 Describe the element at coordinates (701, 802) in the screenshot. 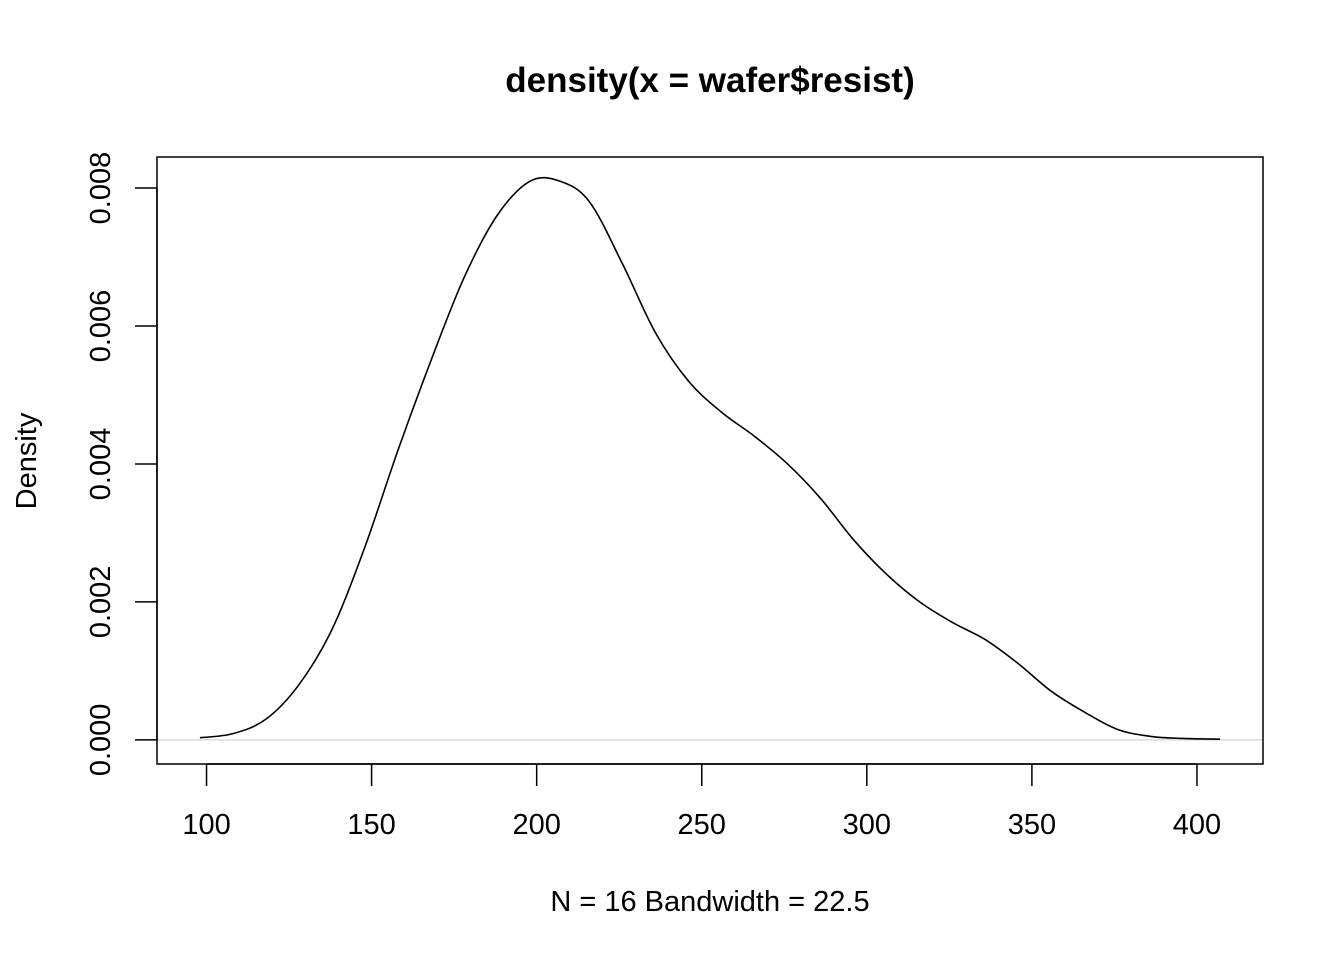

I see `x-axis: 100 150 200 250 300 350 400` at that location.